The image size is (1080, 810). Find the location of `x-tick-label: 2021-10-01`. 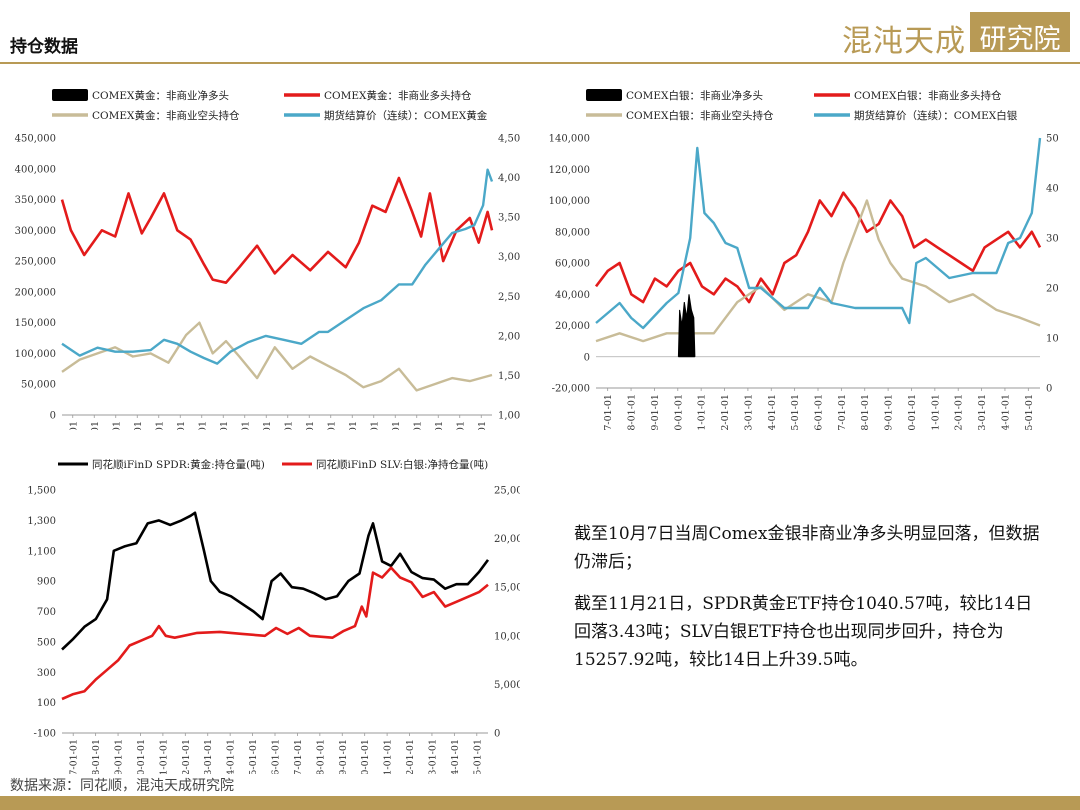

x-tick-label: 2021-10-01 is located at coordinates (138, 425).